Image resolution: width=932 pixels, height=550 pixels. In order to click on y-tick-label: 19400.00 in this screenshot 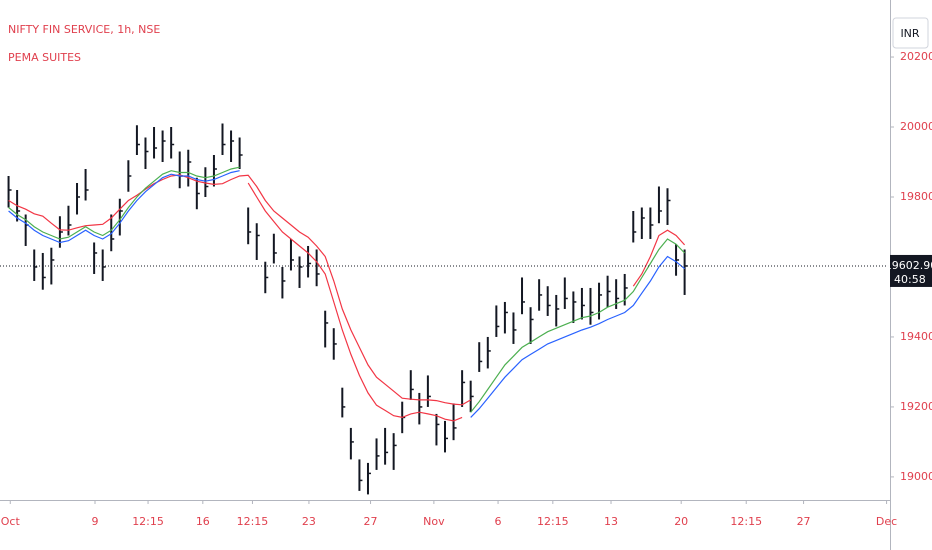, I will do `click(916, 336)`.